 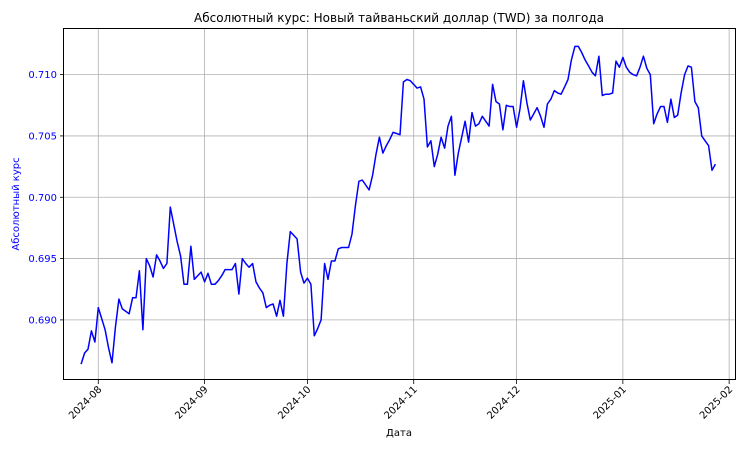 What do you see at coordinates (399, 433) in the screenshot?
I see `x-axis-label: Дата` at bounding box center [399, 433].